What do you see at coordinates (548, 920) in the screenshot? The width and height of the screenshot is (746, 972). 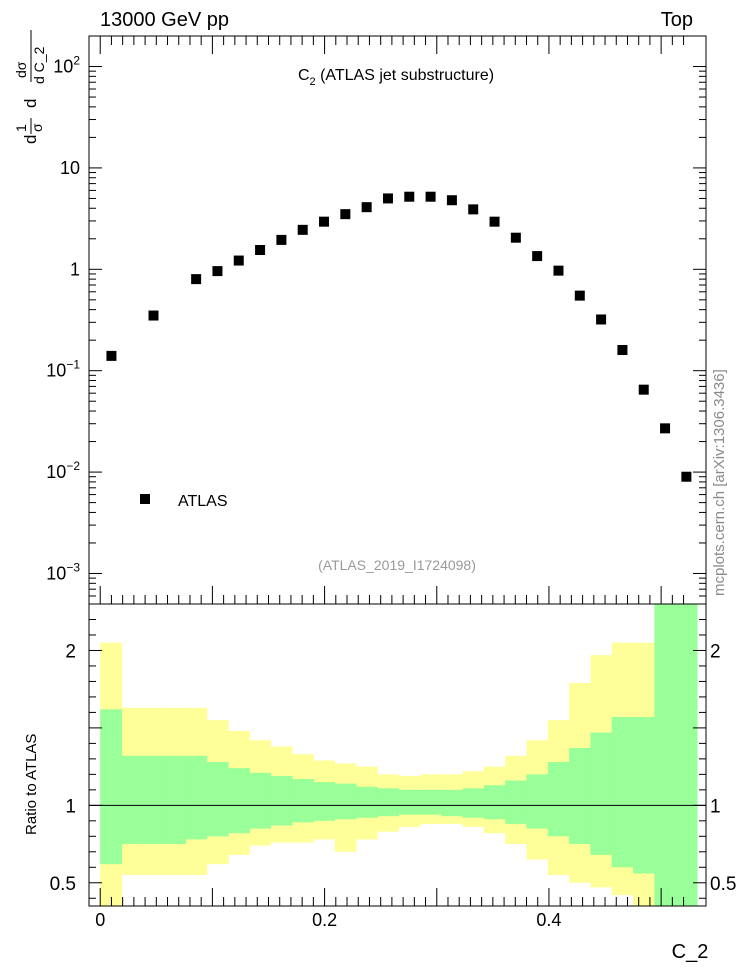 I see `x-tick-label: 0.4` at bounding box center [548, 920].